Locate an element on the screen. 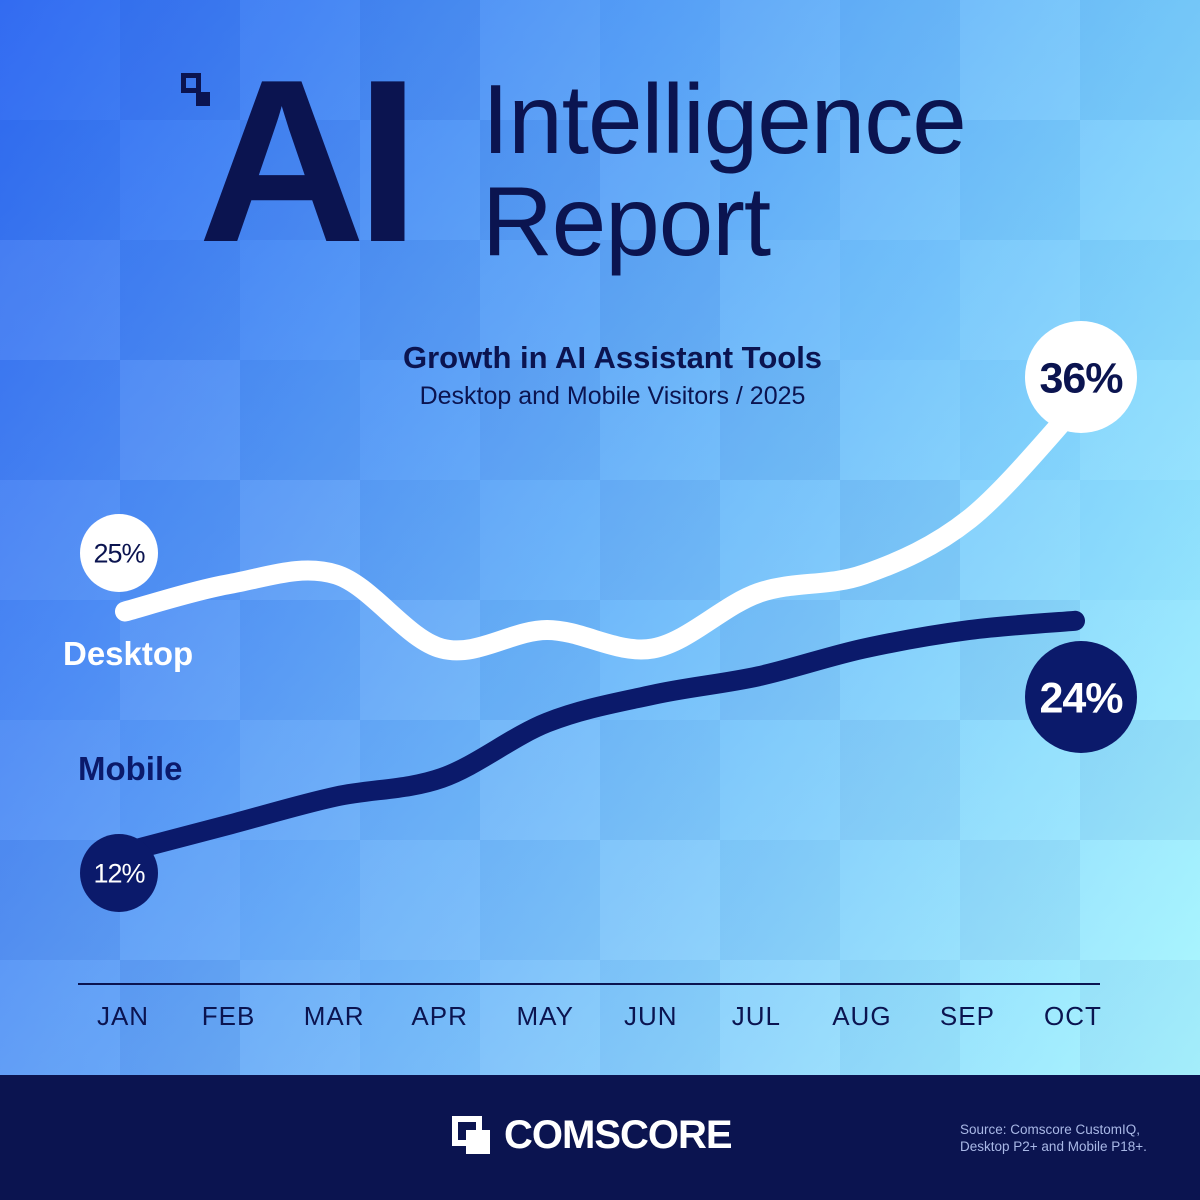  x-tick-label-jan: JAN is located at coordinates (123, 1016).